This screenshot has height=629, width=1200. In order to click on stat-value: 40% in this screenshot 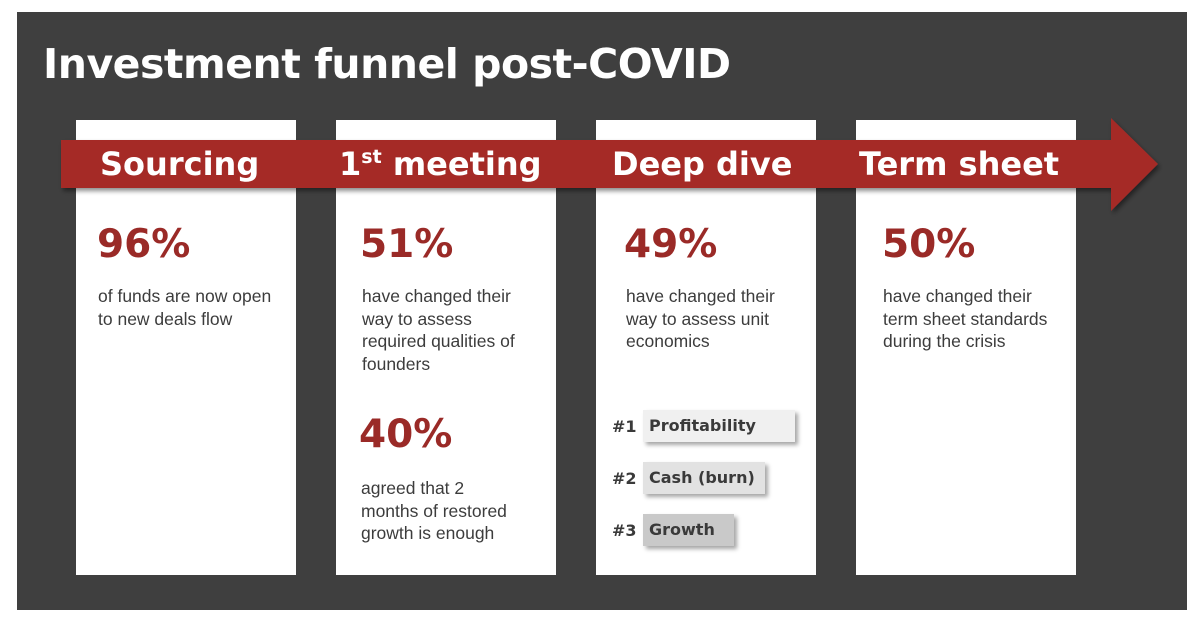, I will do `click(406, 434)`.